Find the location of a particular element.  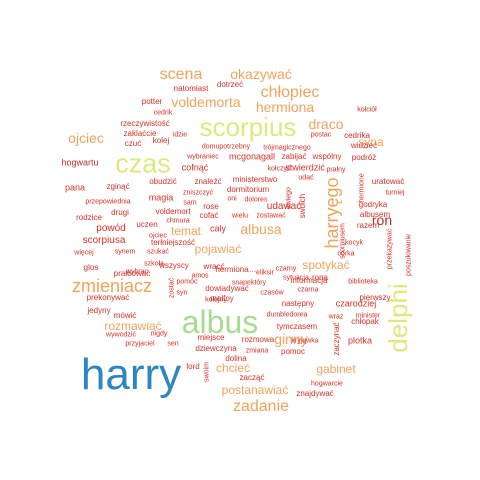

word-konczyc: kołczyć is located at coordinates (279, 169).